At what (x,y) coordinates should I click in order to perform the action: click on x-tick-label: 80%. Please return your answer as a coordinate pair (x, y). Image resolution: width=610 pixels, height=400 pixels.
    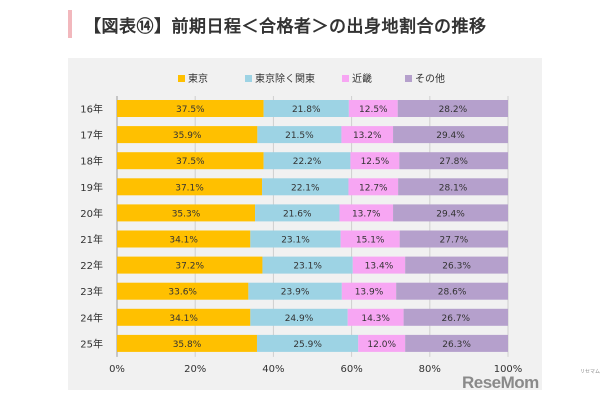
    Looking at the image, I should click on (430, 369).